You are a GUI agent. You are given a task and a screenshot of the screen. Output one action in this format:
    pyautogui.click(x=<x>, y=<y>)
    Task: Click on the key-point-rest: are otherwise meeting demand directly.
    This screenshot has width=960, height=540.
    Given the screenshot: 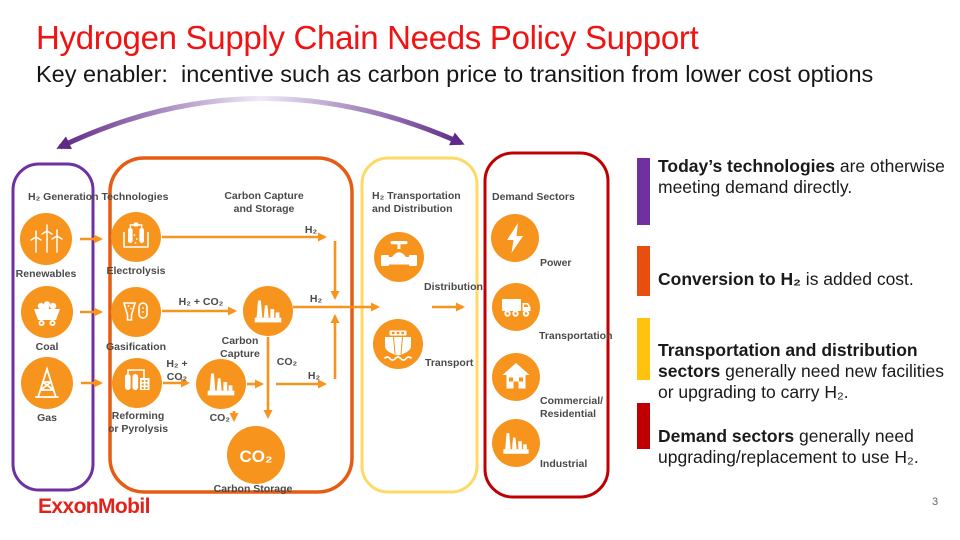 What is the action you would take?
    pyautogui.click(x=801, y=176)
    